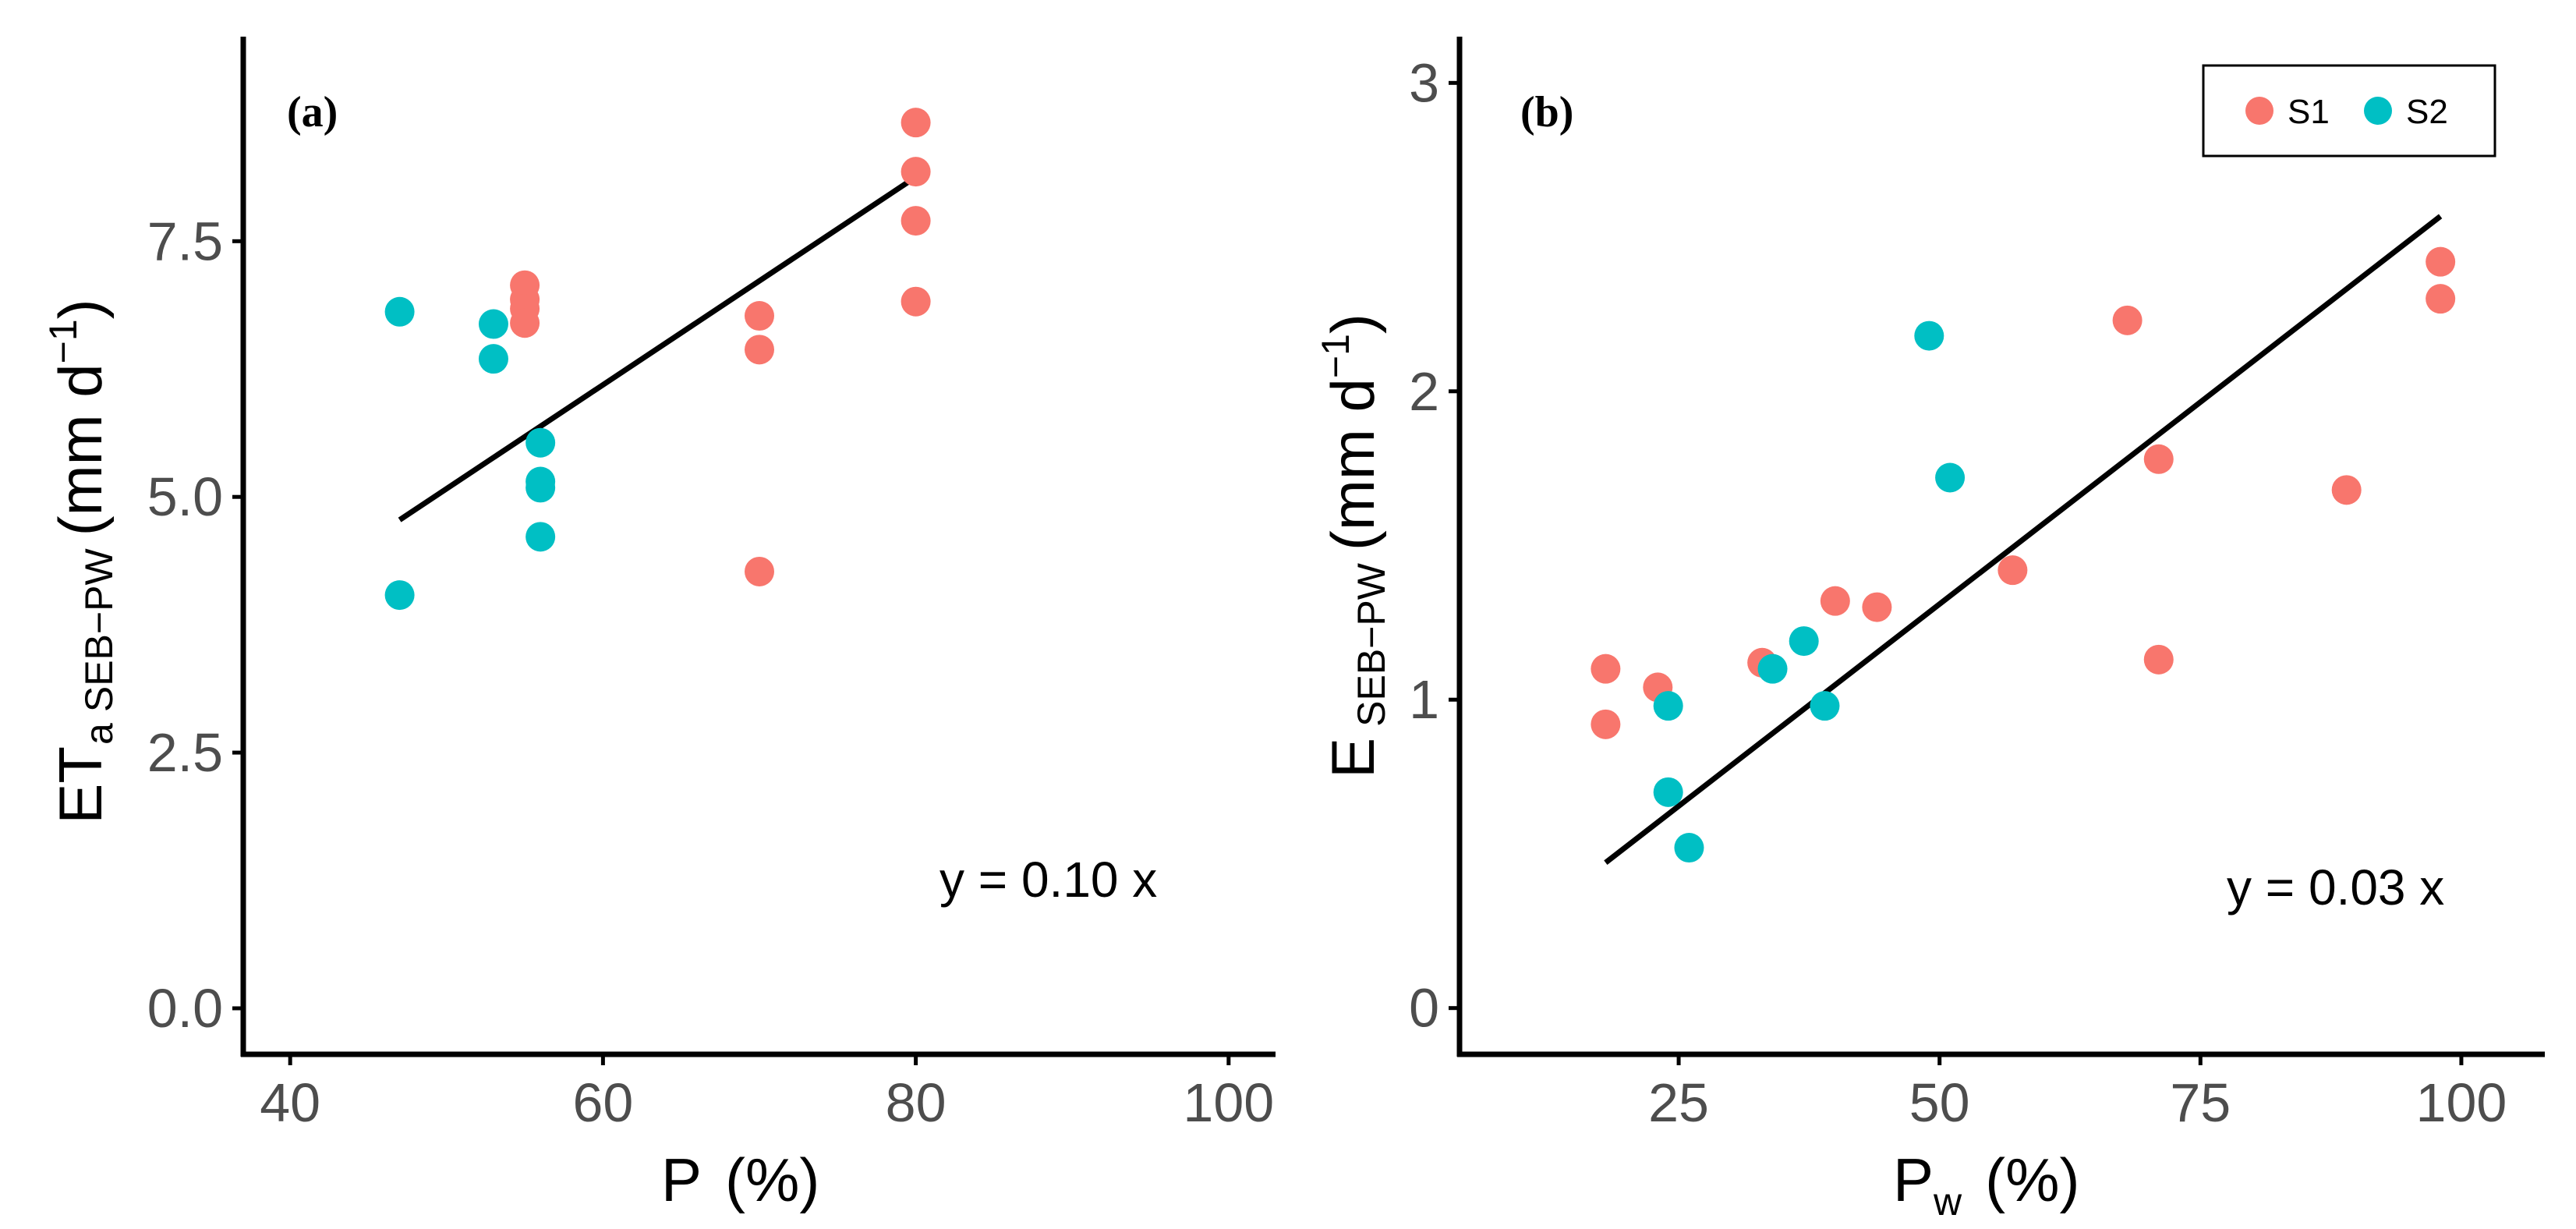  I want to click on panel-a-x-tick-label: 60, so click(602, 1102).